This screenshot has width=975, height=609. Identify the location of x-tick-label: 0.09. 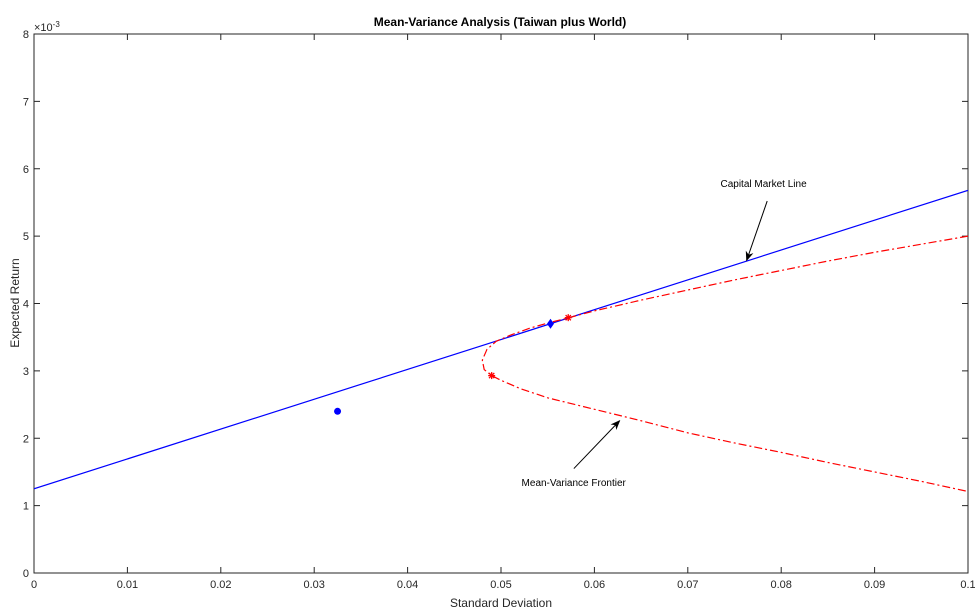
(874, 585).